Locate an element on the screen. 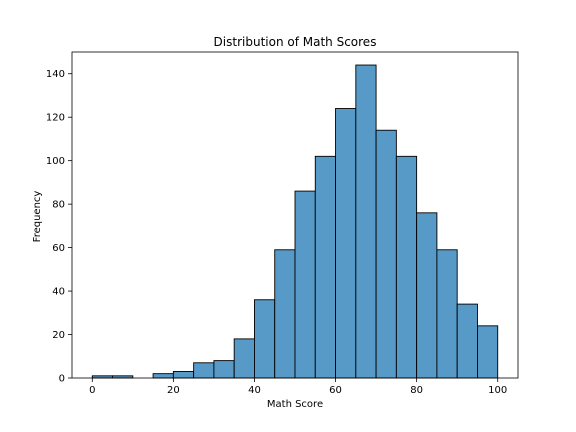  x-axis-label: Math Score is located at coordinates (295, 404).